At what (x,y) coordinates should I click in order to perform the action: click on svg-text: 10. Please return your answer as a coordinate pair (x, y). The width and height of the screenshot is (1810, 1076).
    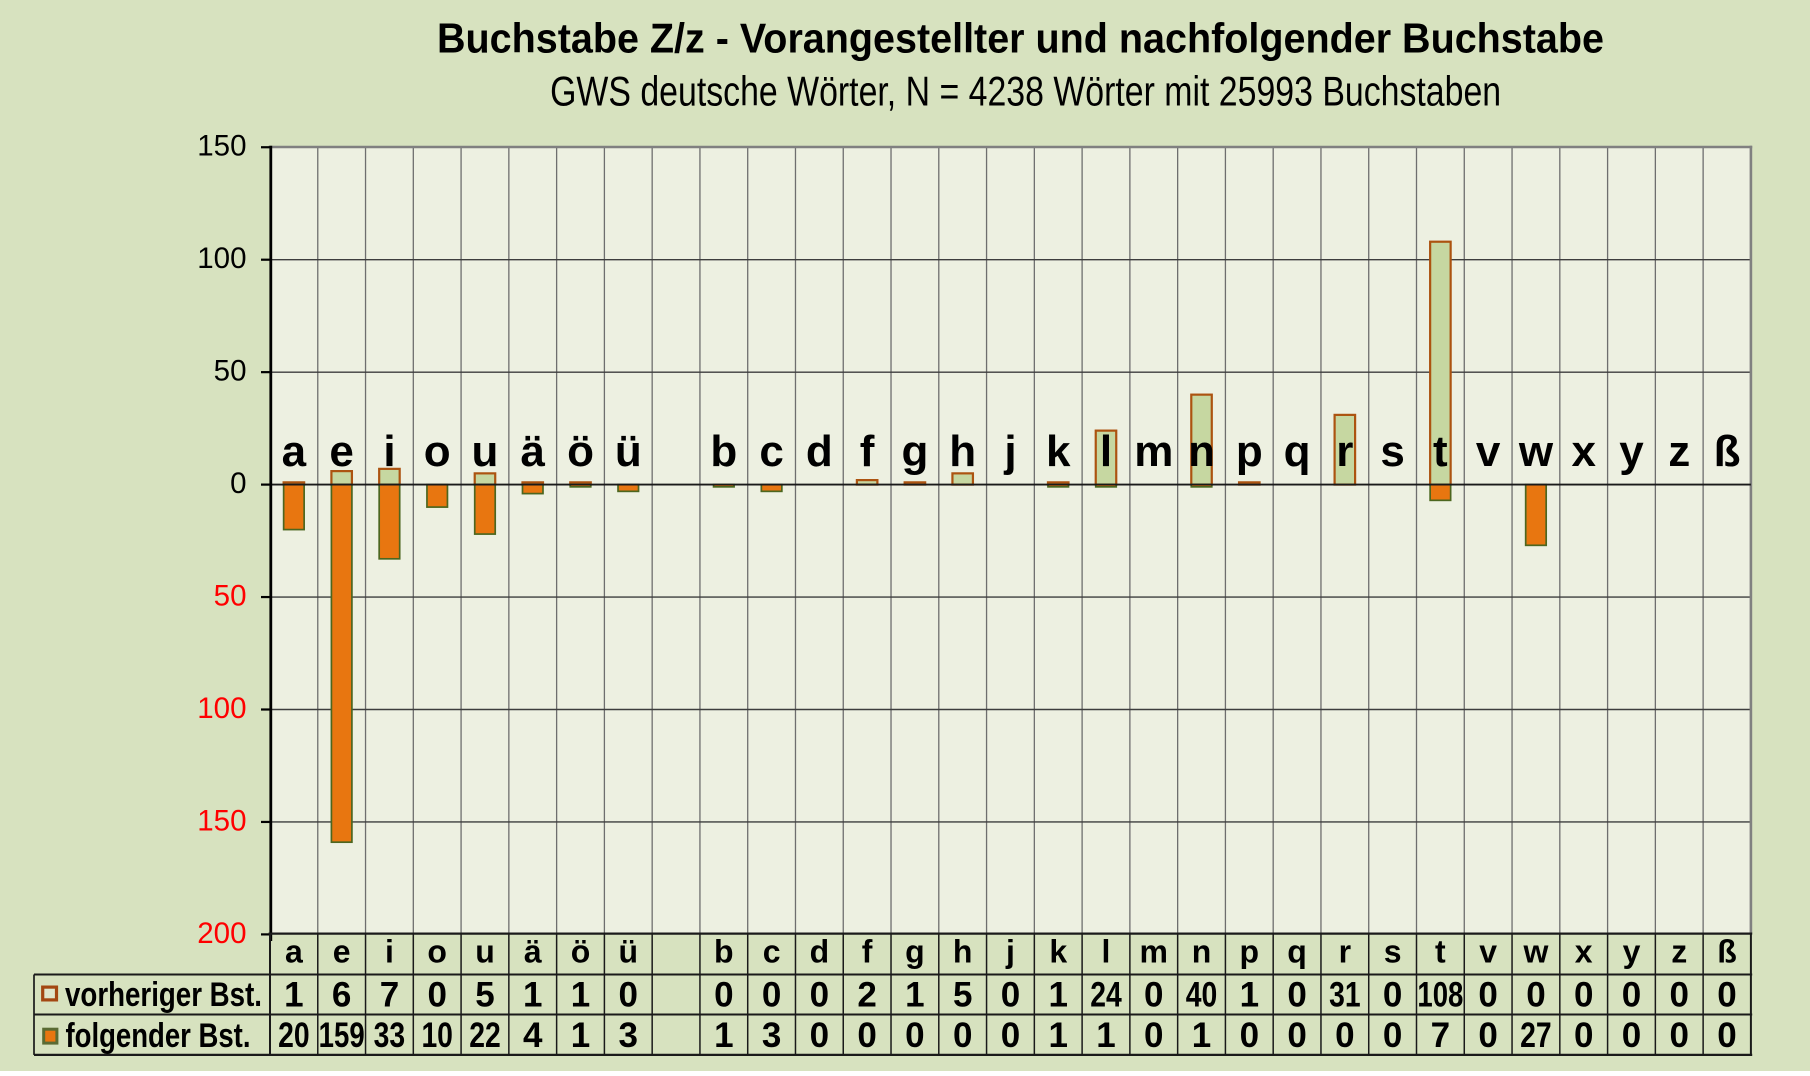
    Looking at the image, I should click on (437, 1035).